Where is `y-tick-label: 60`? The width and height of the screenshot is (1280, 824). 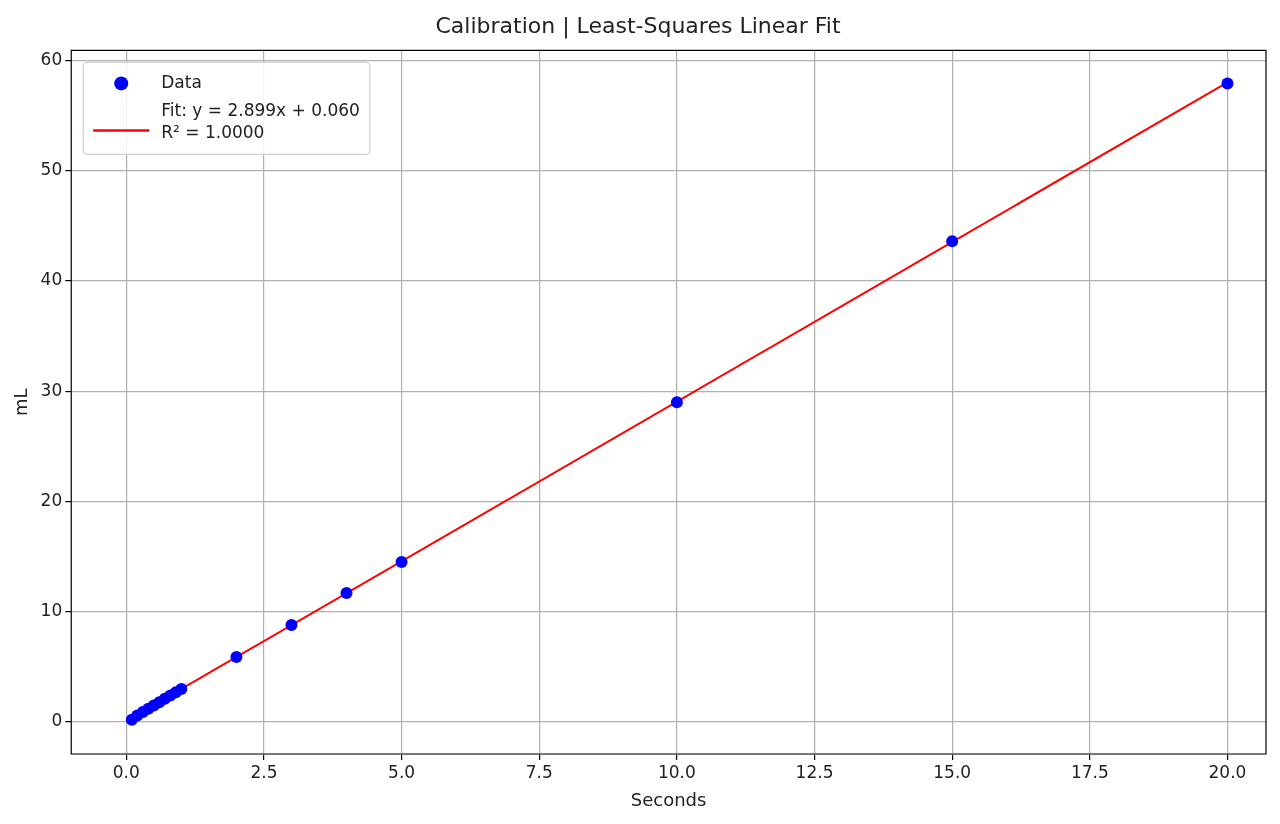
y-tick-label: 60 is located at coordinates (51, 58).